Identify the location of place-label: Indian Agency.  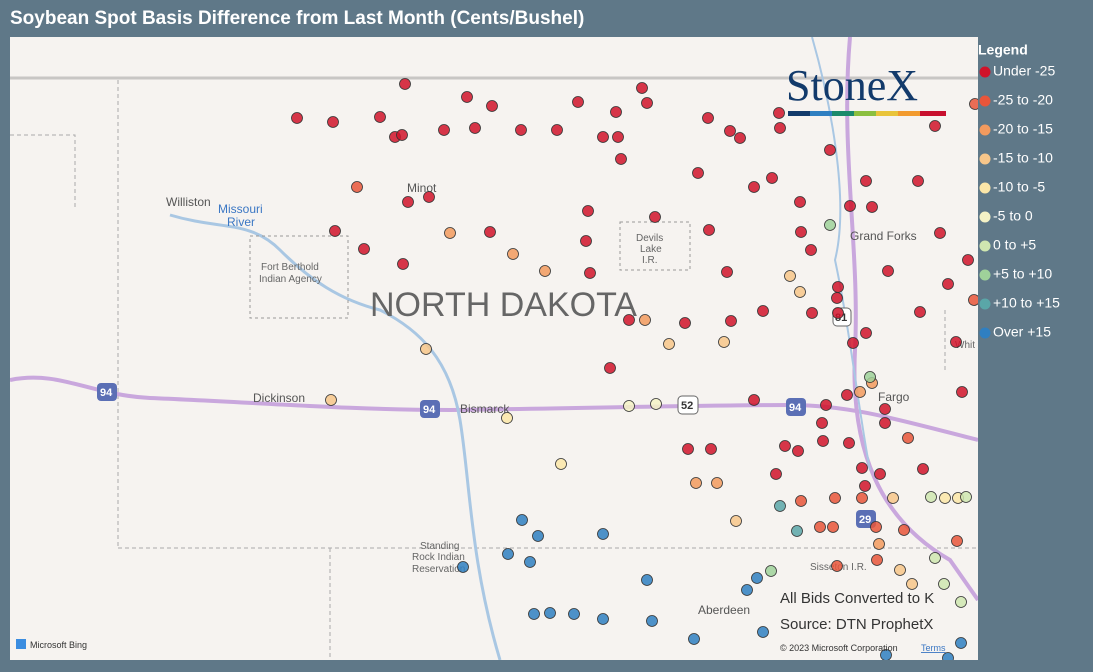
(290, 279).